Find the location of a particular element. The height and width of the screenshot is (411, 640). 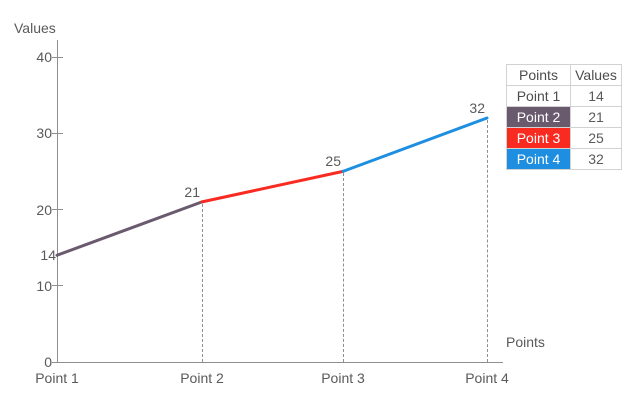

point-value-label: 21 is located at coordinates (192, 191).